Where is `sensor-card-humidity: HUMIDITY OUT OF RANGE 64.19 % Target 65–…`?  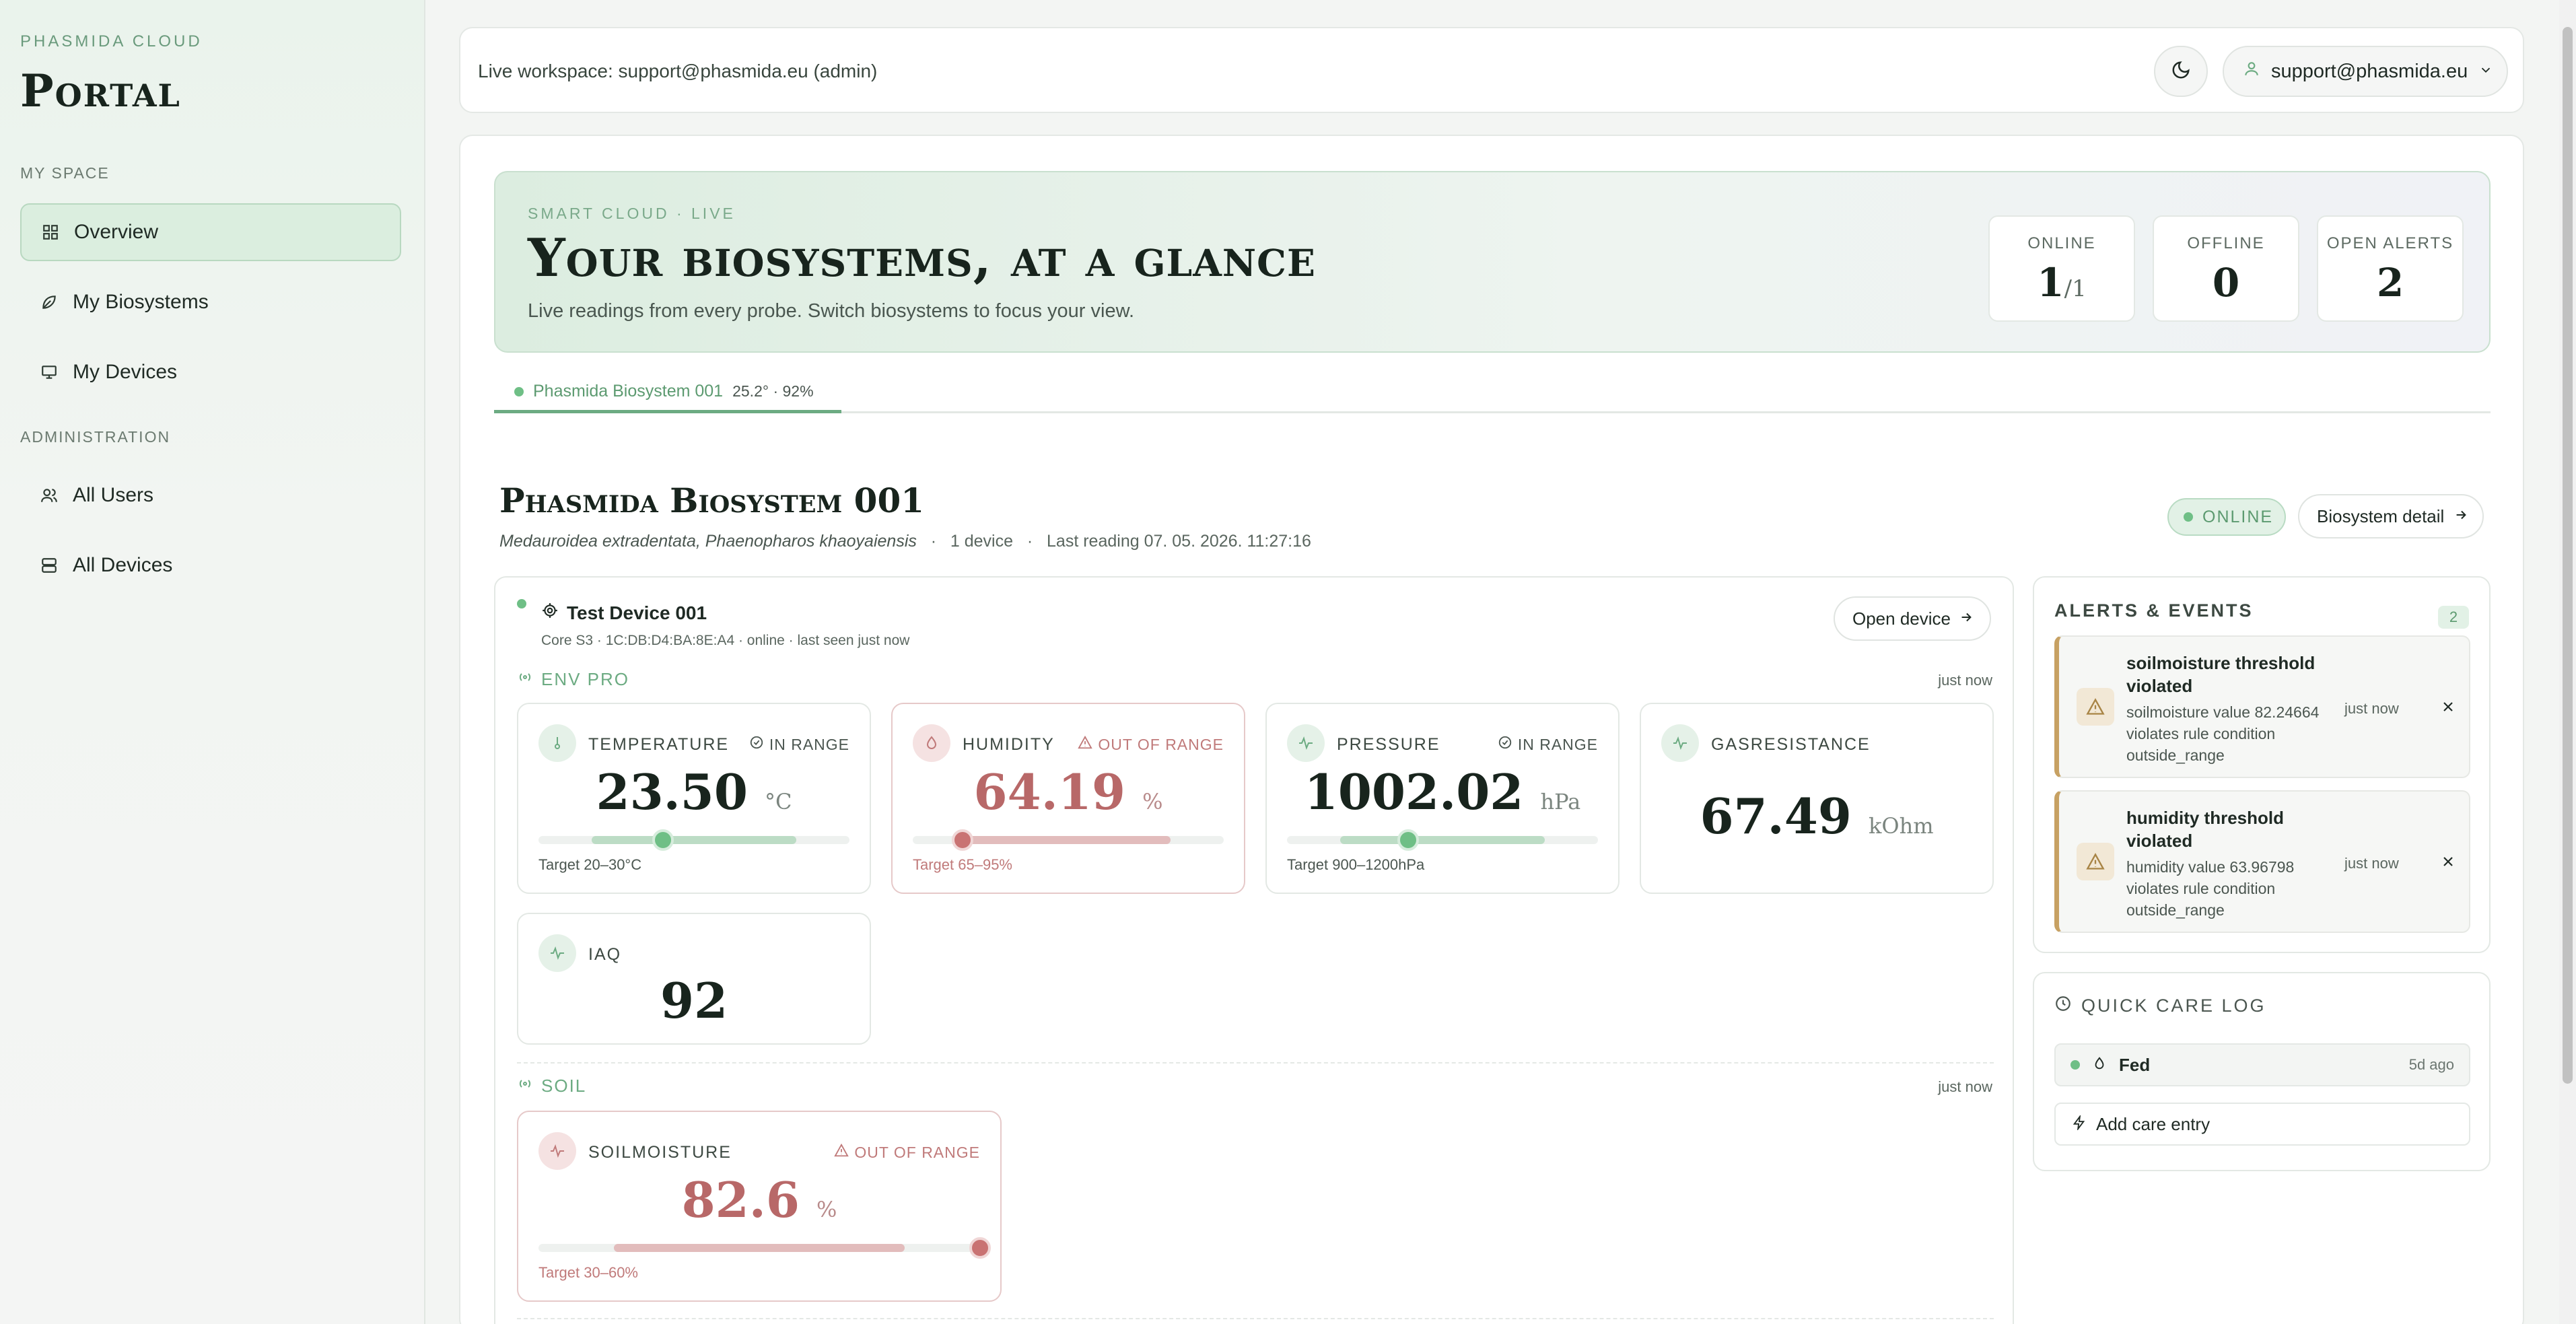 sensor-card-humidity: HUMIDITY OUT OF RANGE 64.19 % Target 65–… is located at coordinates (1068, 799).